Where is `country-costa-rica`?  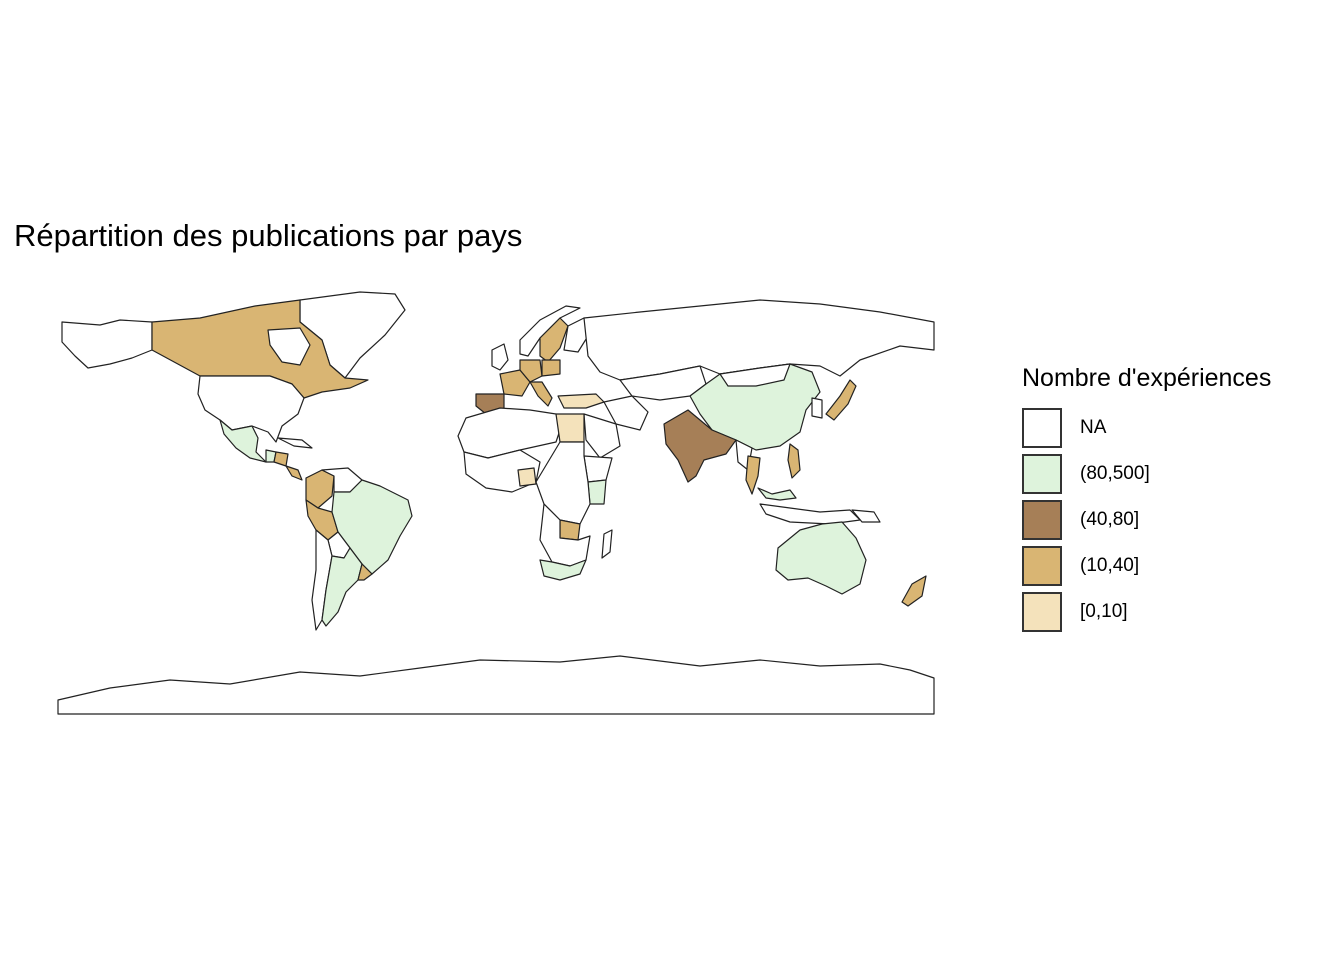
country-costa-rica is located at coordinates (294, 473).